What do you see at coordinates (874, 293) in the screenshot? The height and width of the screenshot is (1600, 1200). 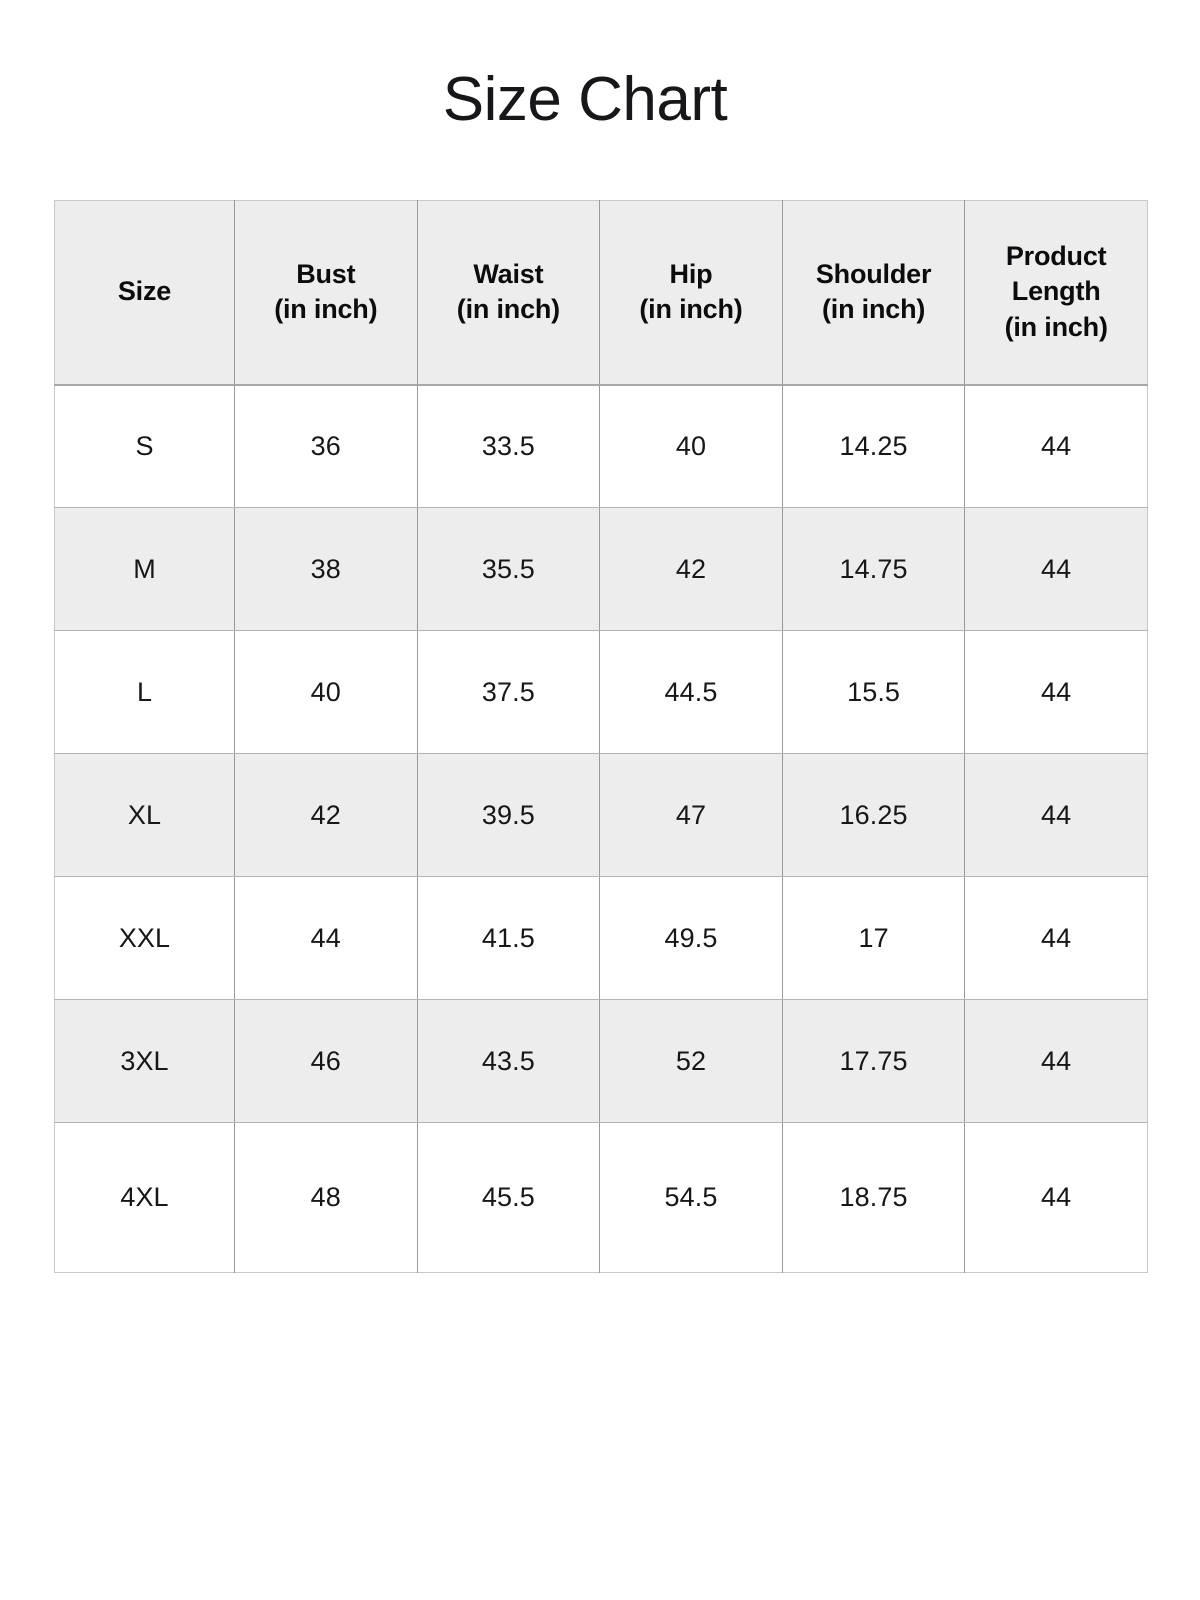 I see `column-header-shoulder: Shoulder (in inch)` at bounding box center [874, 293].